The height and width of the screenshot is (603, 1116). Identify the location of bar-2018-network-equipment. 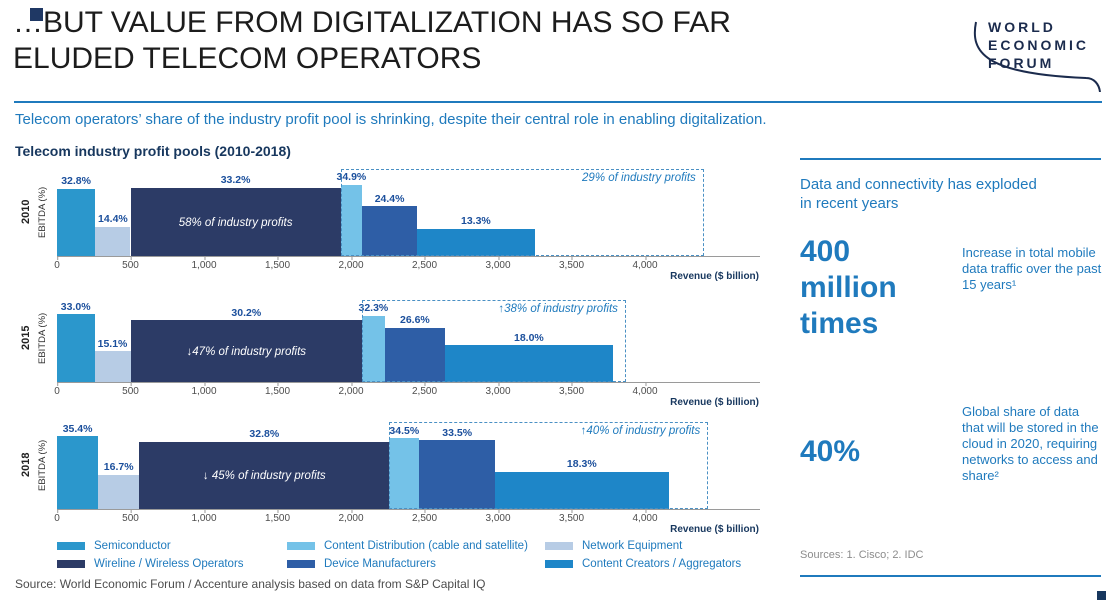
(119, 491).